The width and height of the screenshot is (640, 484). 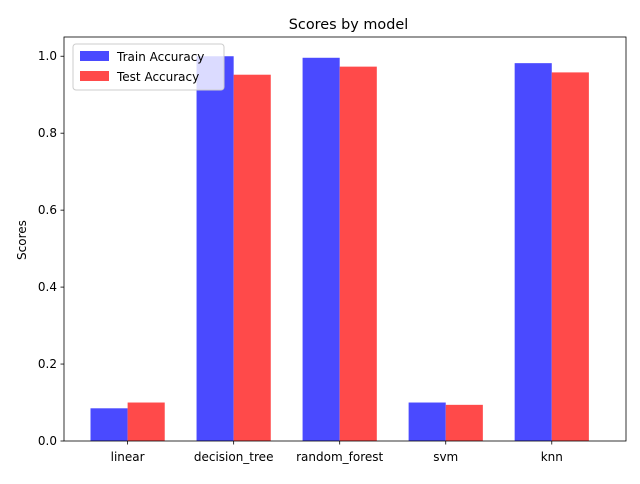 I want to click on y-tick-label: 0.4, so click(x=47, y=287).